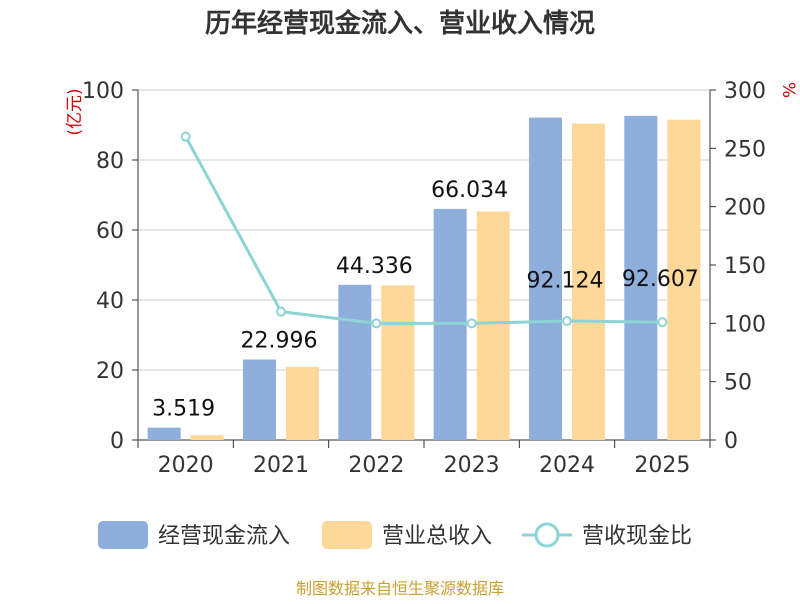 Image resolution: width=800 pixels, height=604 pixels. Describe the element at coordinates (745, 91) in the screenshot. I see `y-right-tick-label: 300` at that location.